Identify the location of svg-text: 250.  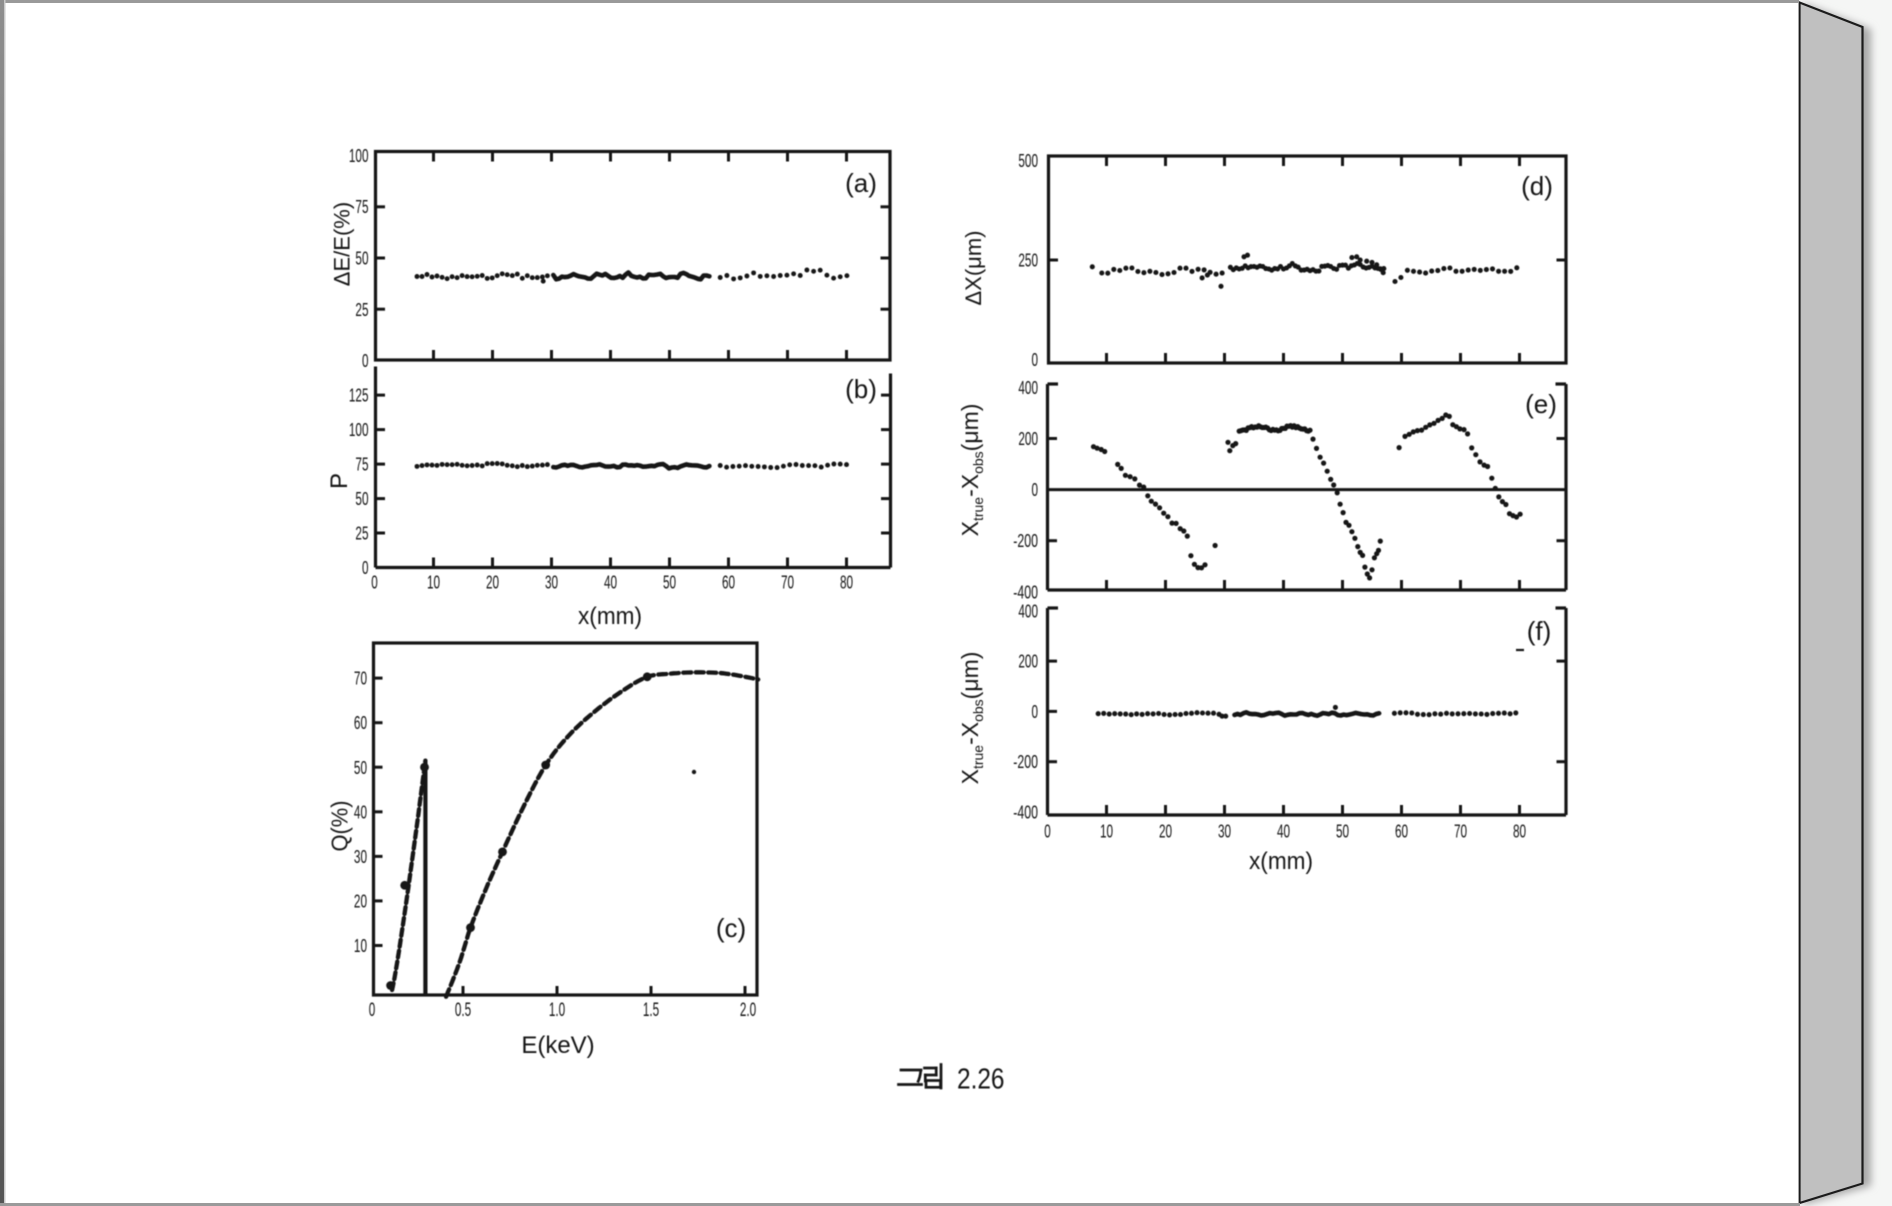
(1028, 261).